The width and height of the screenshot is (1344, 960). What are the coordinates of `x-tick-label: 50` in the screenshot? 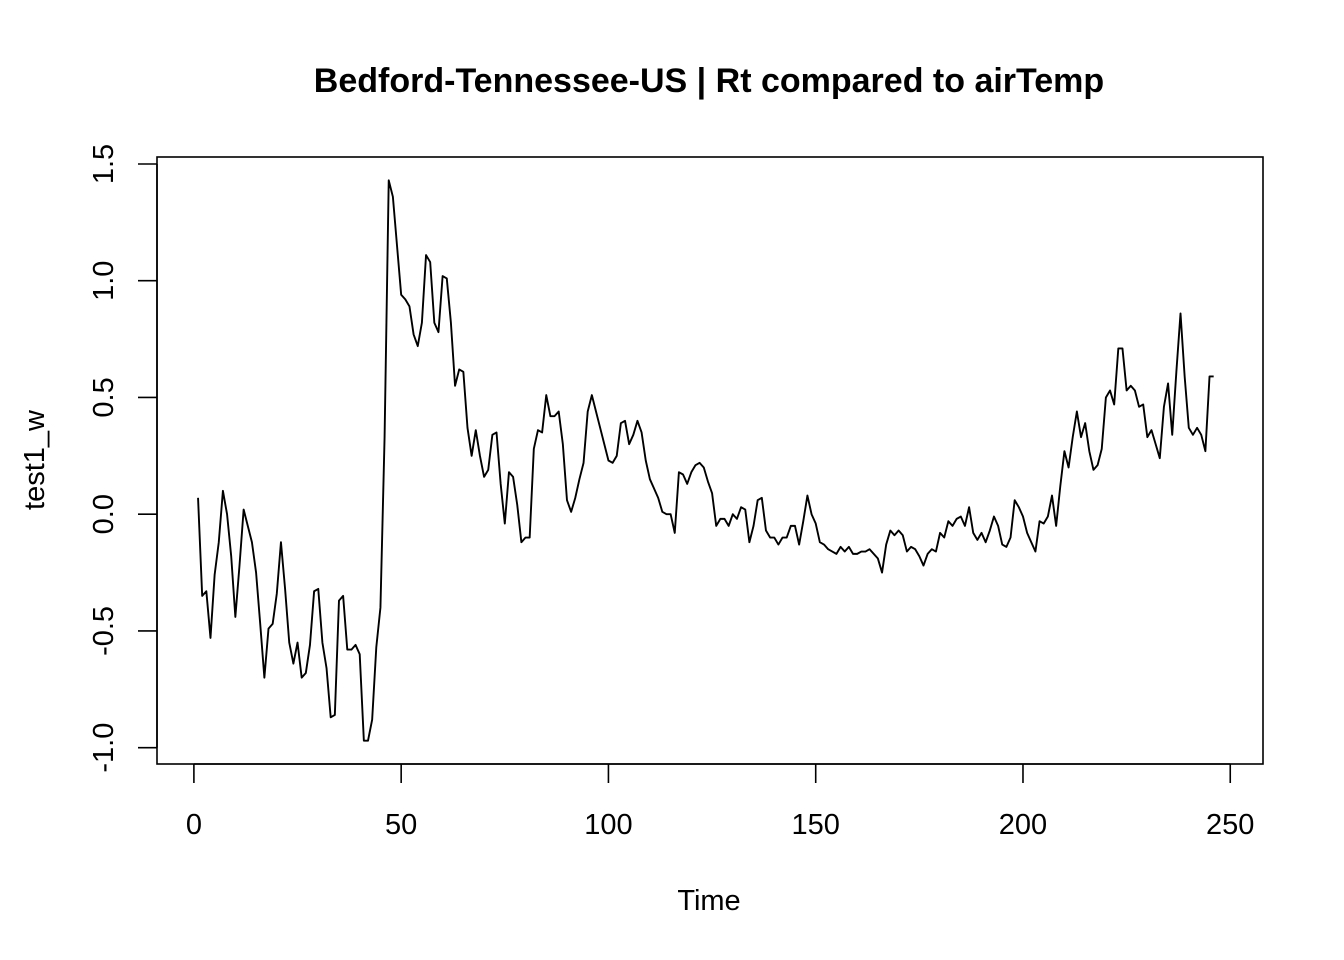 It's located at (401, 825).